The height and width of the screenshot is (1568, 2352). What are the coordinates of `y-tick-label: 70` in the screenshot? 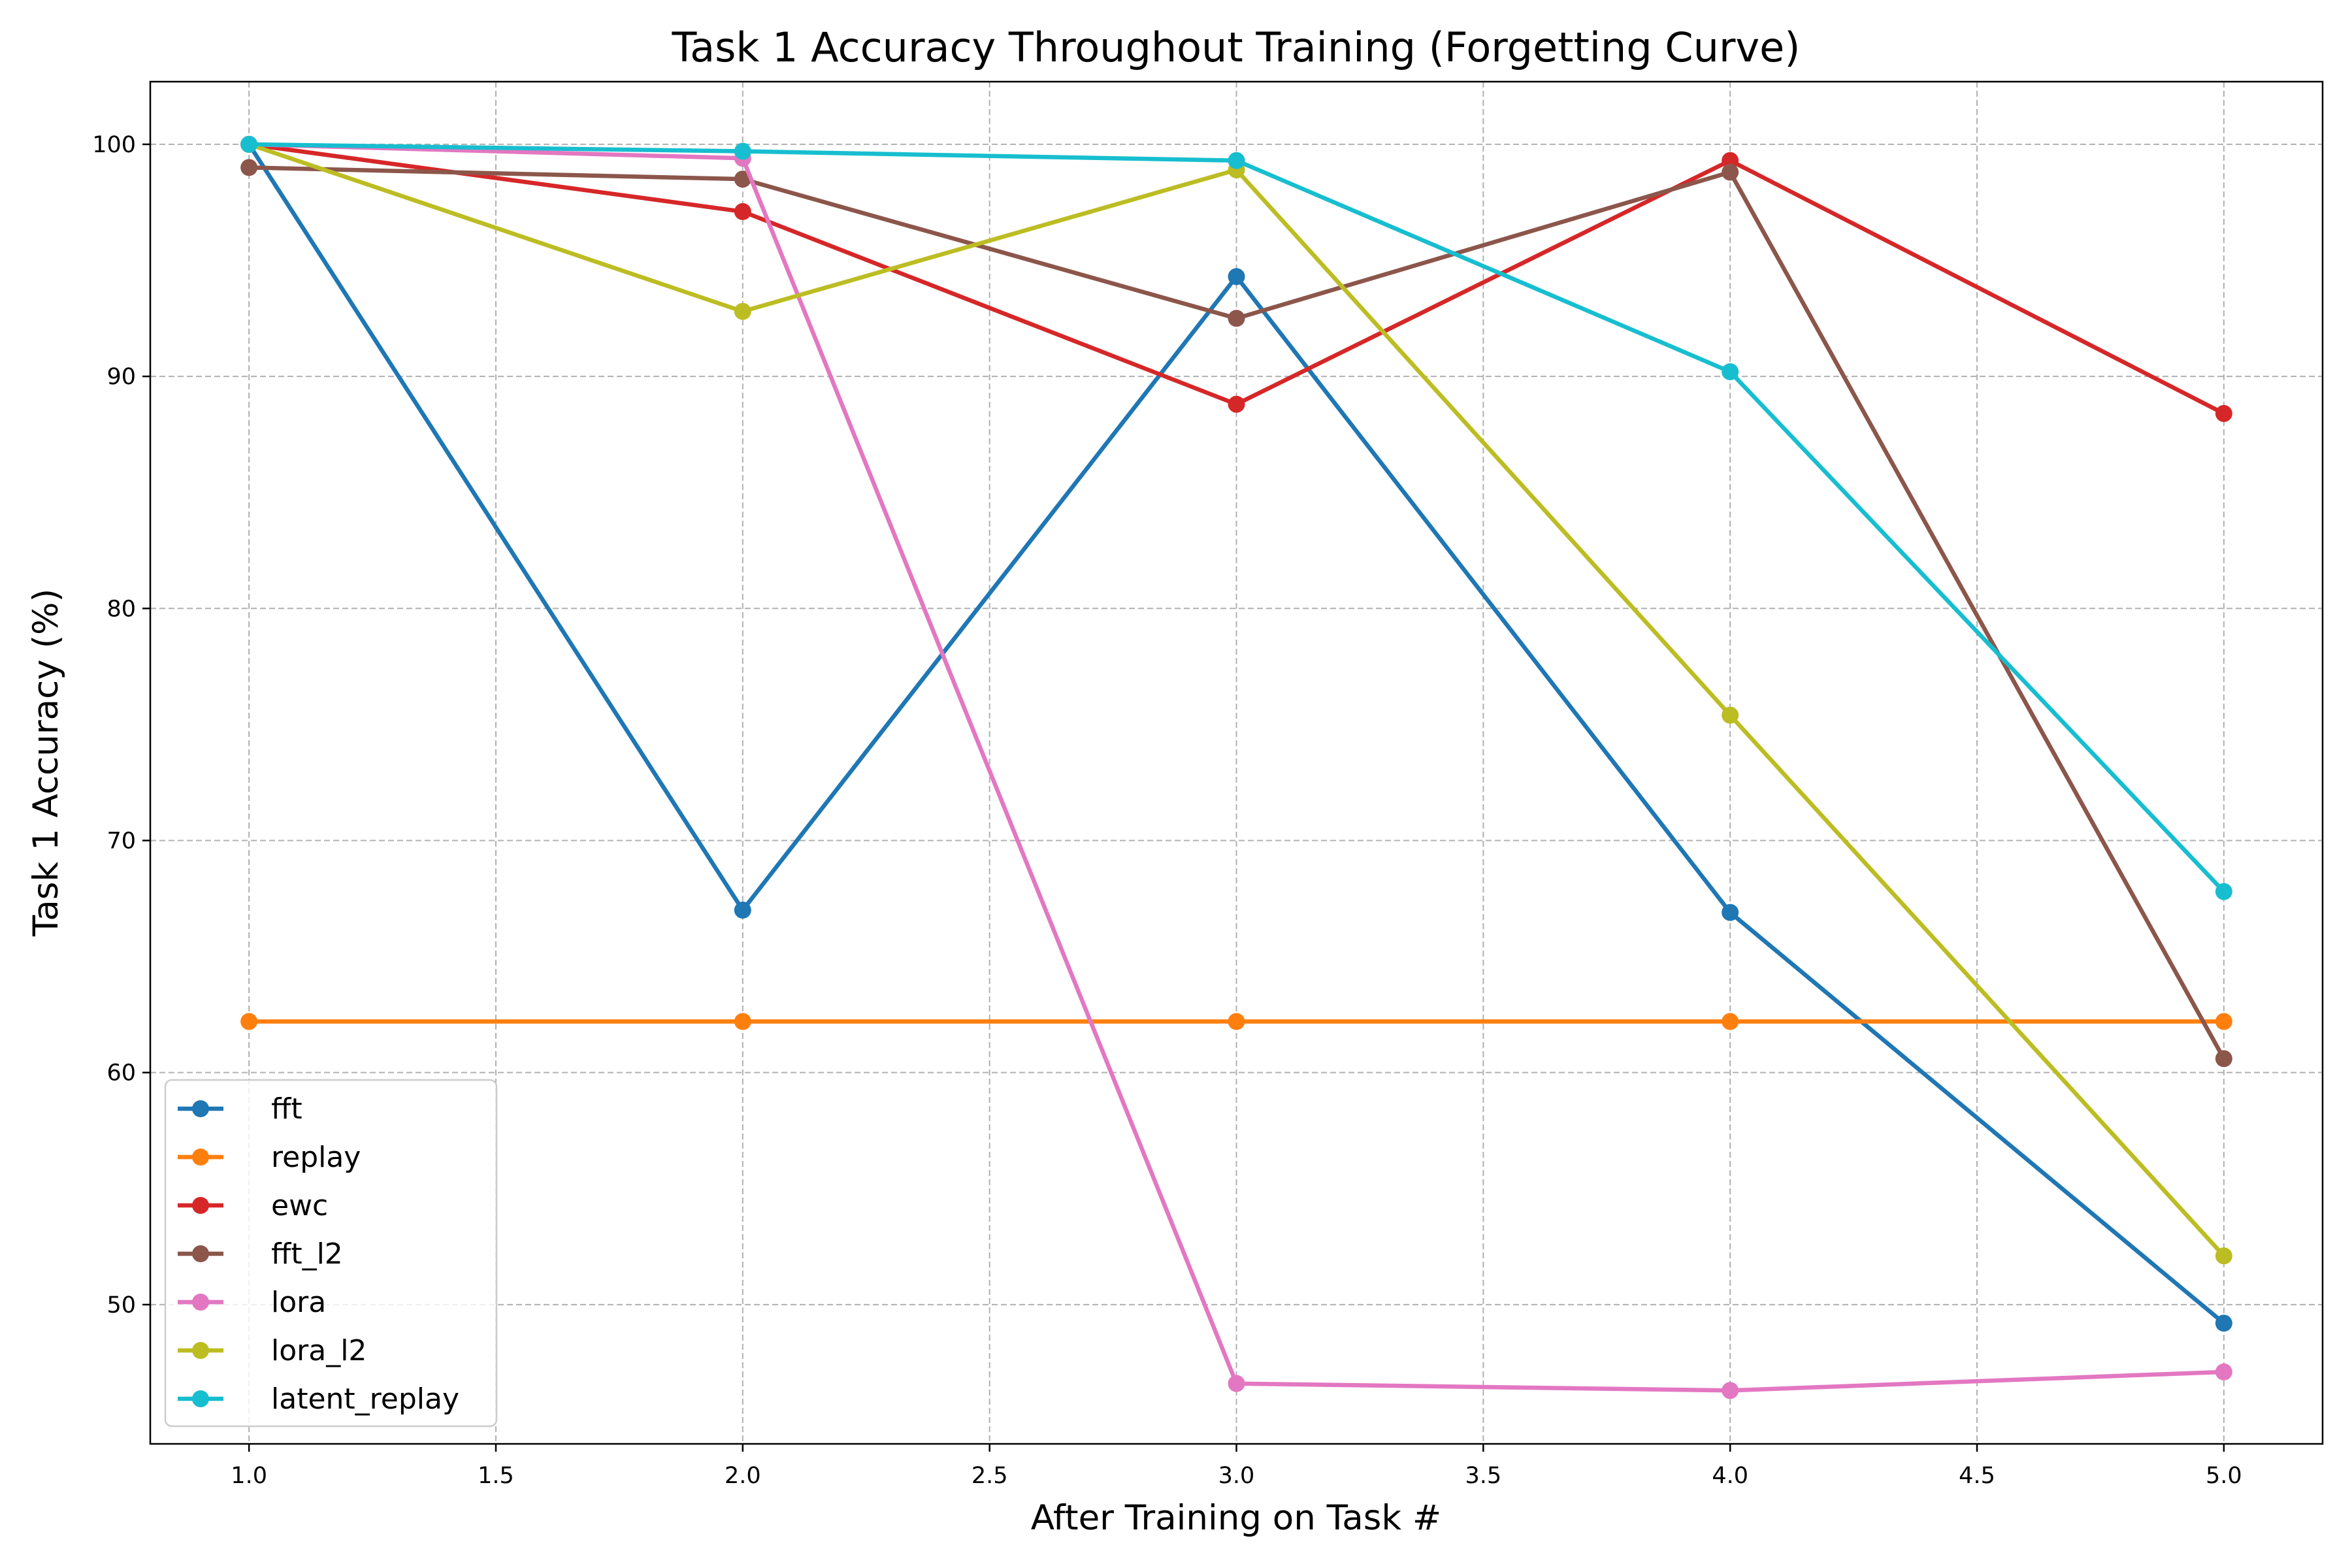 It's located at (121, 841).